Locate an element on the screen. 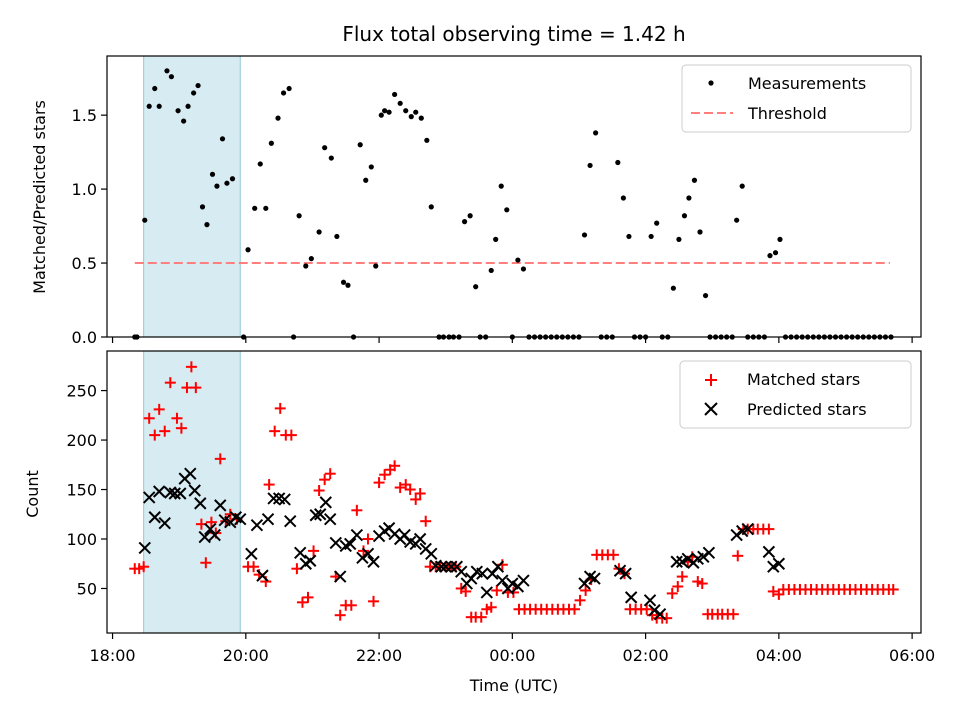 This screenshot has width=960, height=720. bottom-legend: Matched stars Predicted stars is located at coordinates (795, 394).